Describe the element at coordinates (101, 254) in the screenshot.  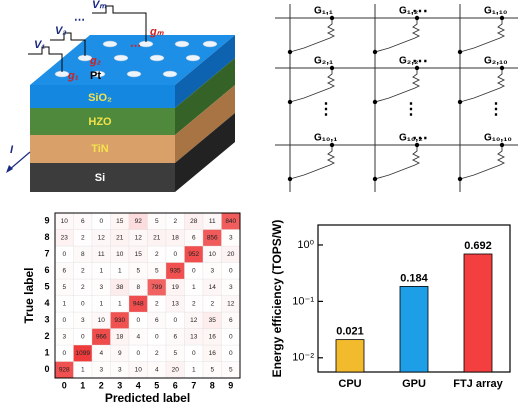
I see `cell-value: 11` at that location.